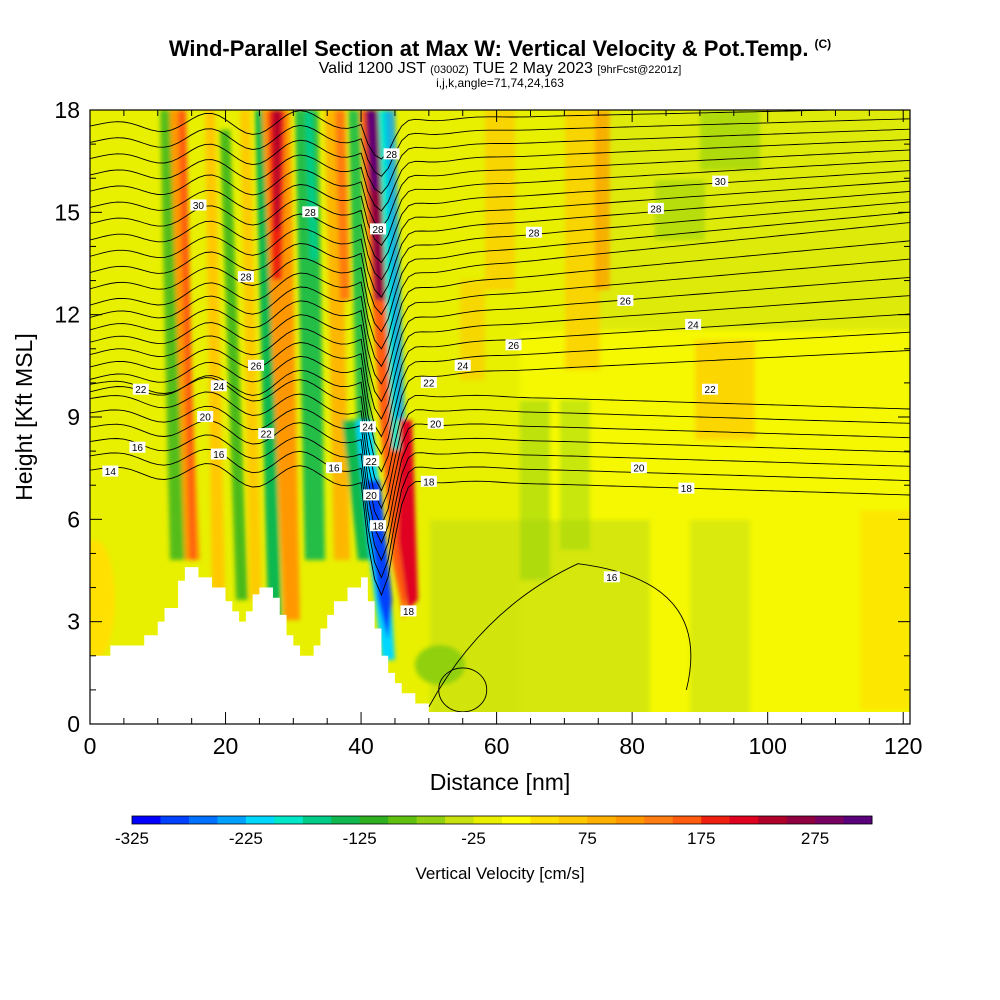  I want to click on x-tick-label: 0, so click(90, 746).